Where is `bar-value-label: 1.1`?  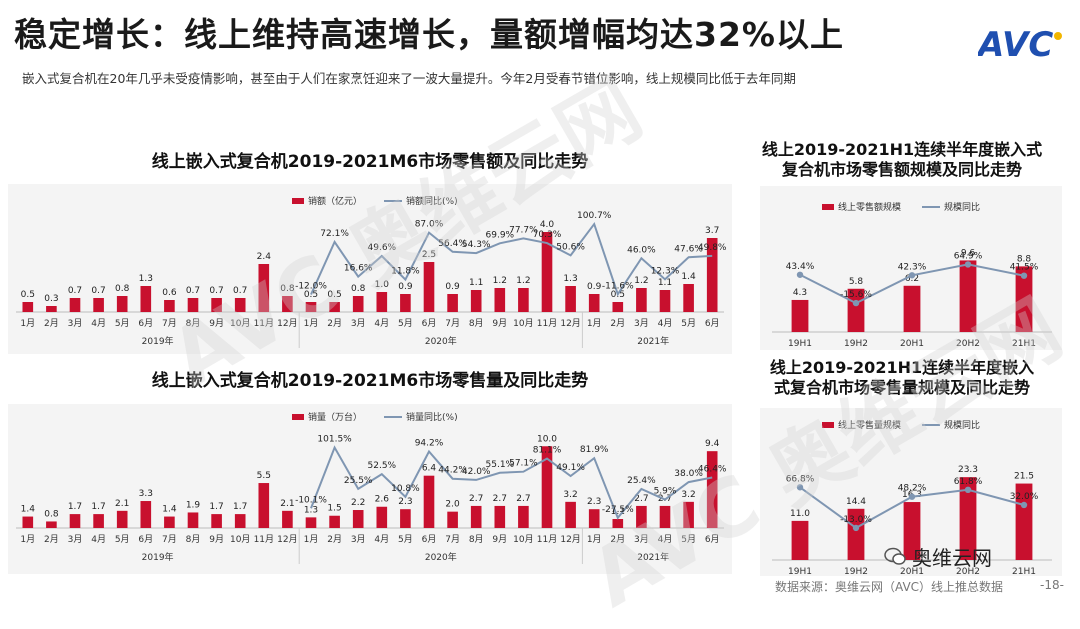 bar-value-label: 1.1 is located at coordinates (618, 512).